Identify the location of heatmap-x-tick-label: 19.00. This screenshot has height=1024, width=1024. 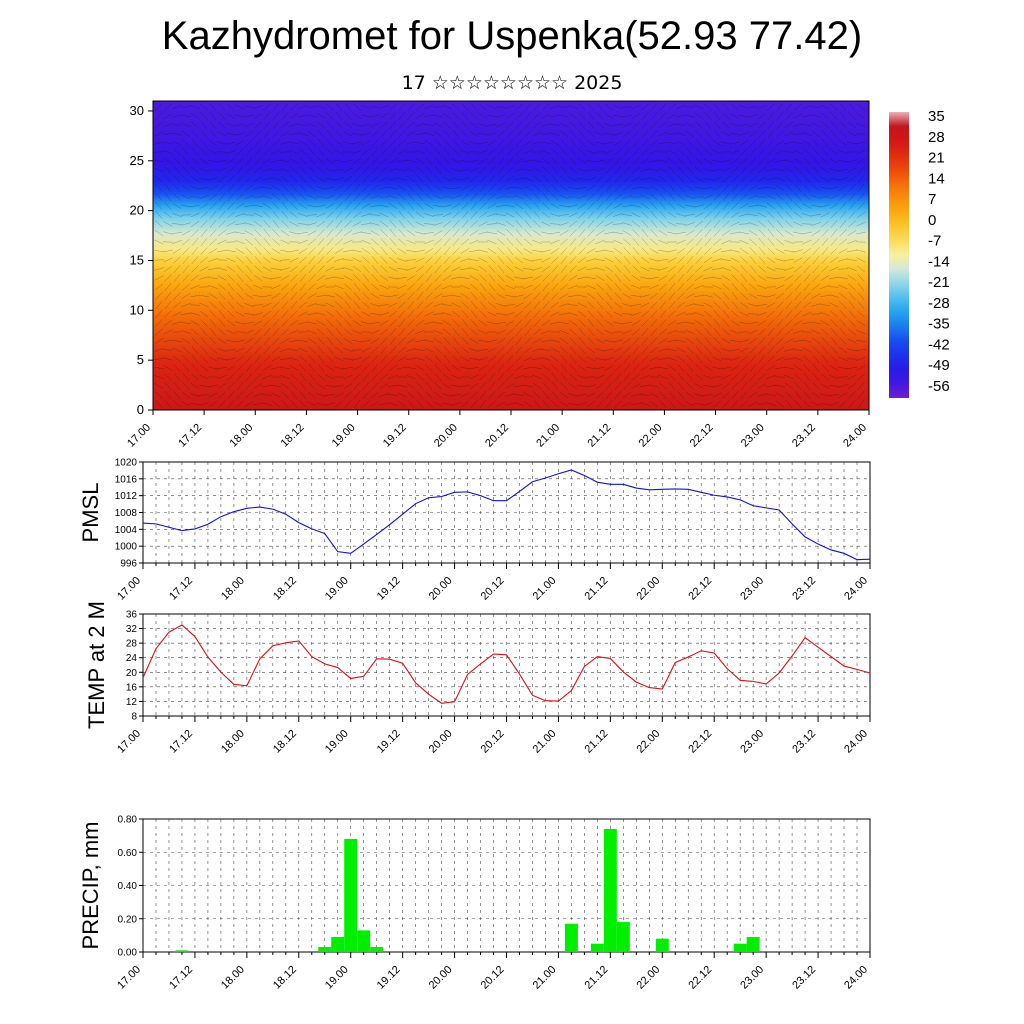
(344, 436).